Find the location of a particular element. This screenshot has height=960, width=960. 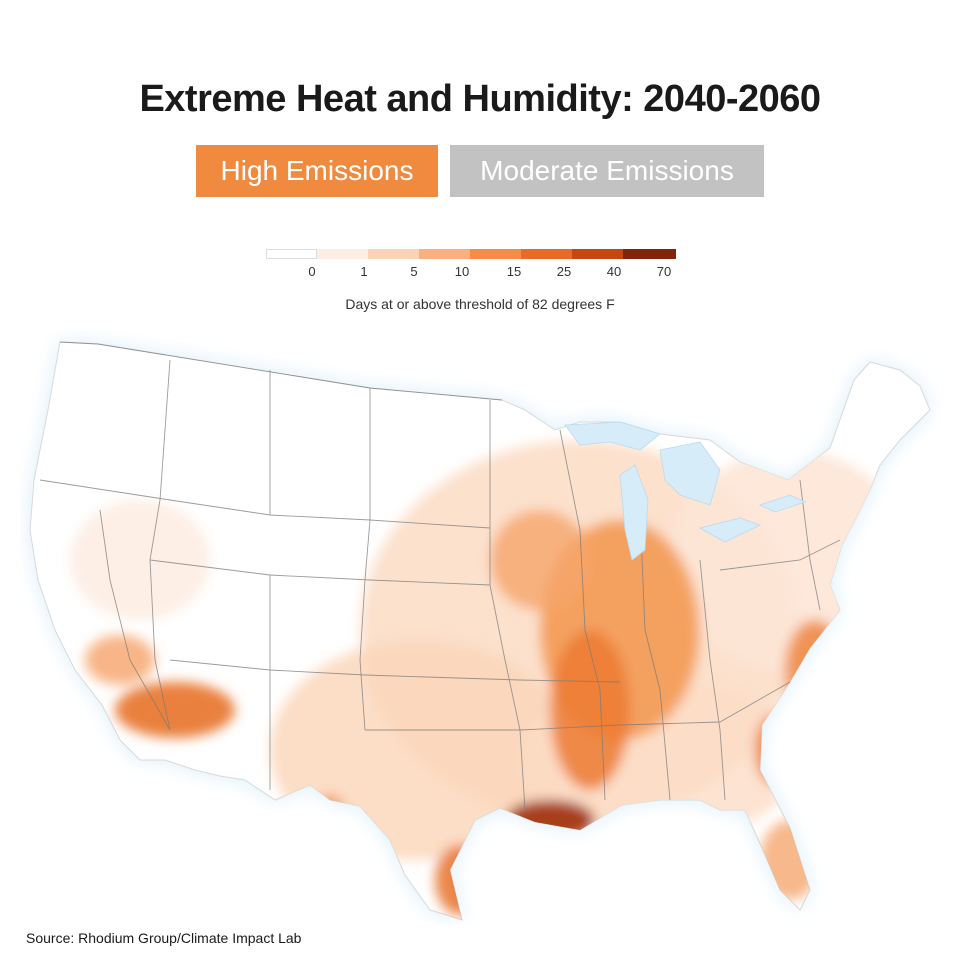

page-title: Extreme Heat and Humidity: 2040-2060 is located at coordinates (480, 99).